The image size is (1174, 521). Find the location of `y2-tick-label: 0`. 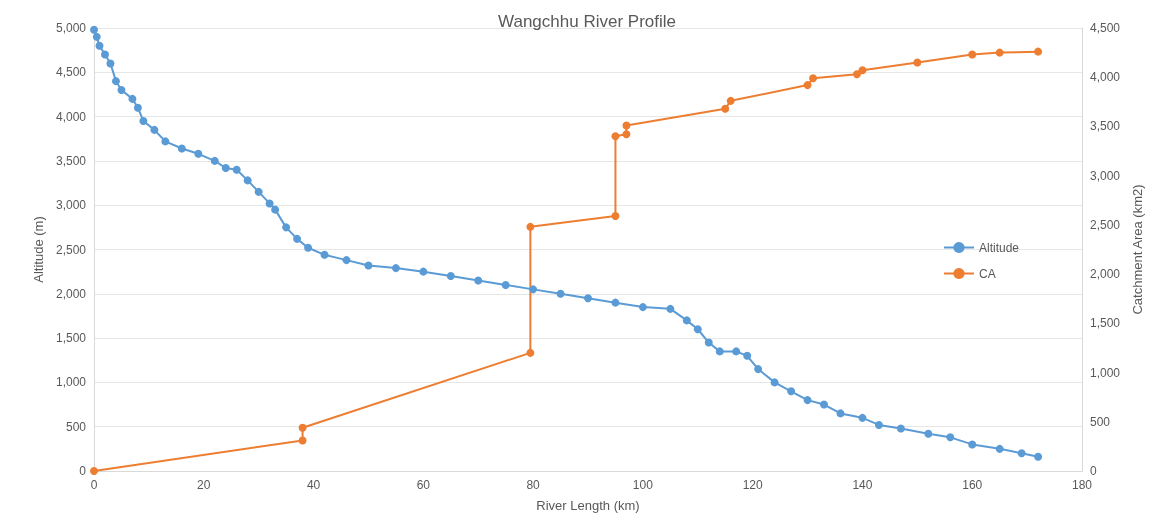

y2-tick-label: 0 is located at coordinates (1093, 471).